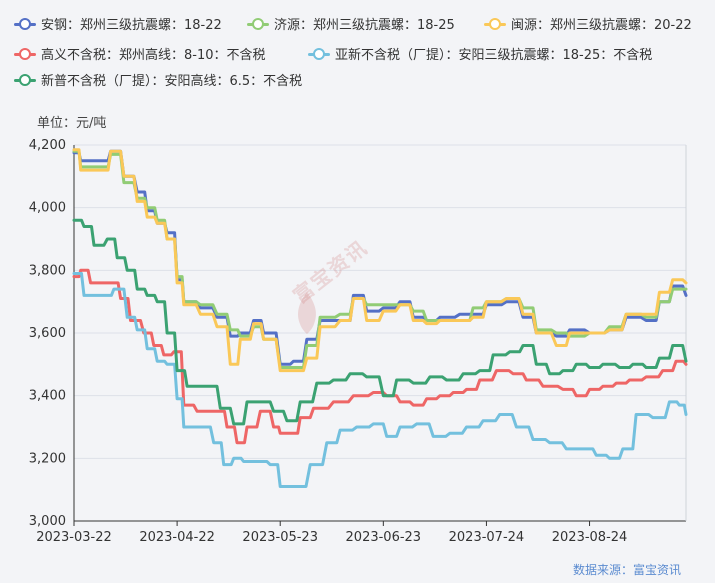 Image resolution: width=715 pixels, height=583 pixels. I want to click on legend-item-4: 高义不含税：郑州高线：8-10：不含税, so click(140, 53).